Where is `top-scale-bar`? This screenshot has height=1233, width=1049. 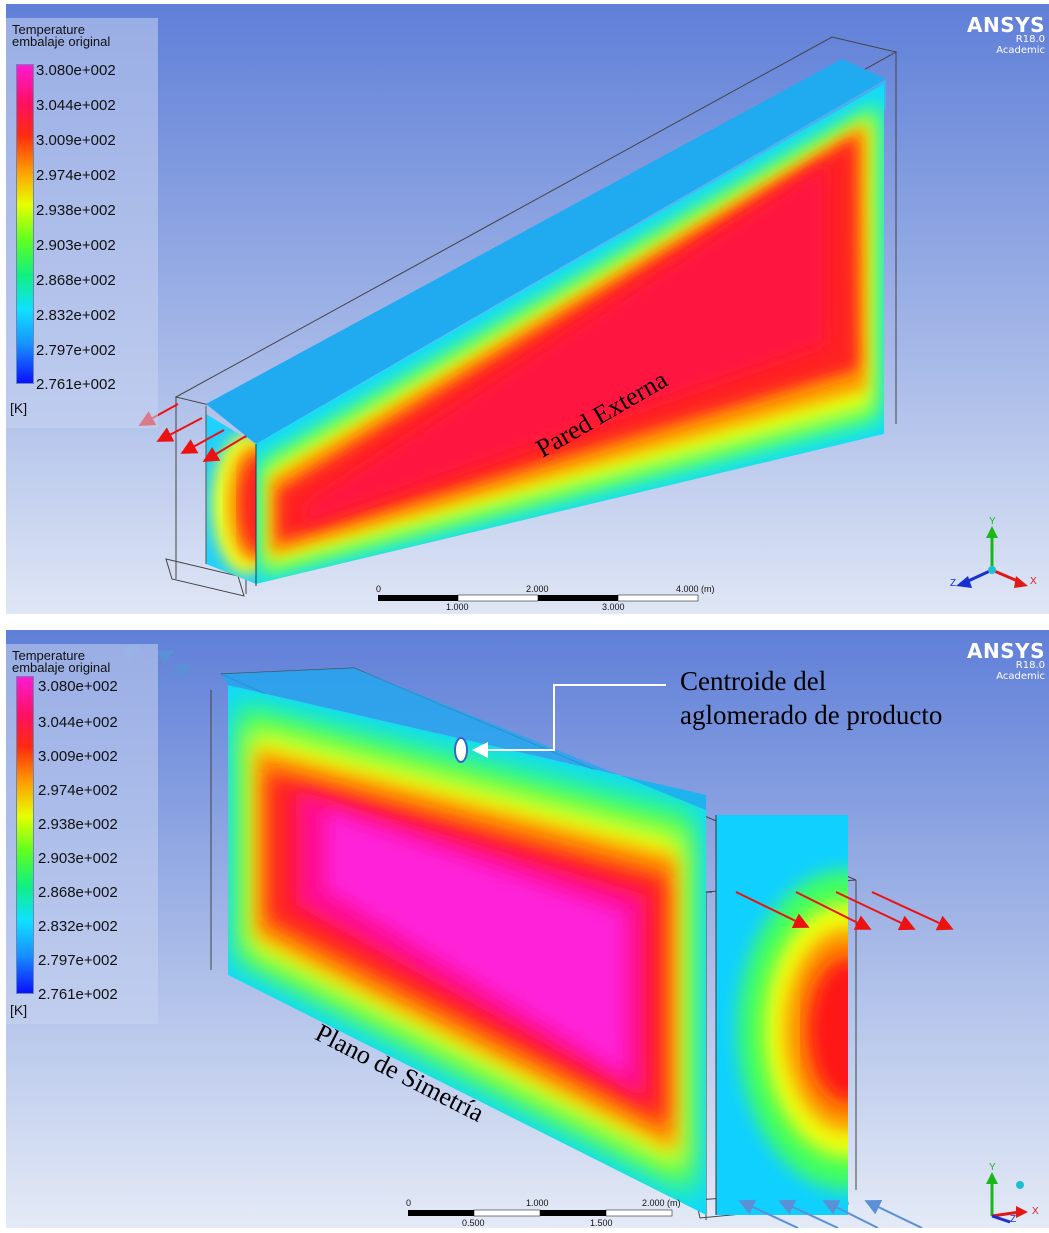 top-scale-bar is located at coordinates (538, 598).